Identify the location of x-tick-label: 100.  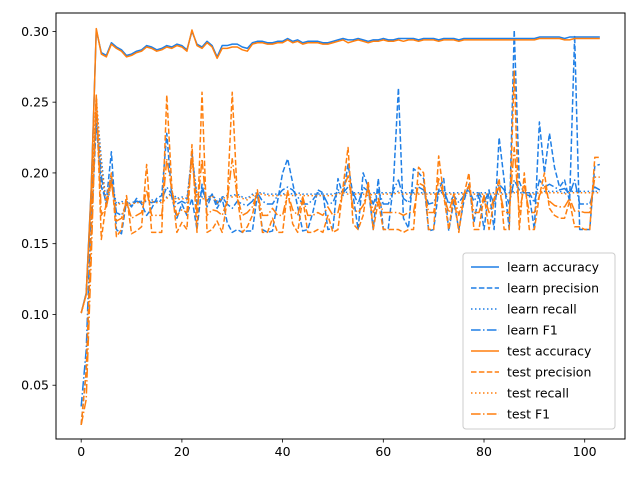
(585, 451).